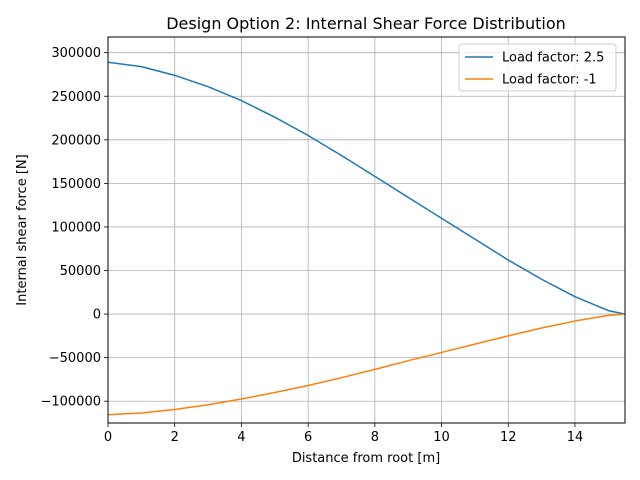 The width and height of the screenshot is (640, 480). I want to click on y-tick-label: 150000, so click(76, 184).